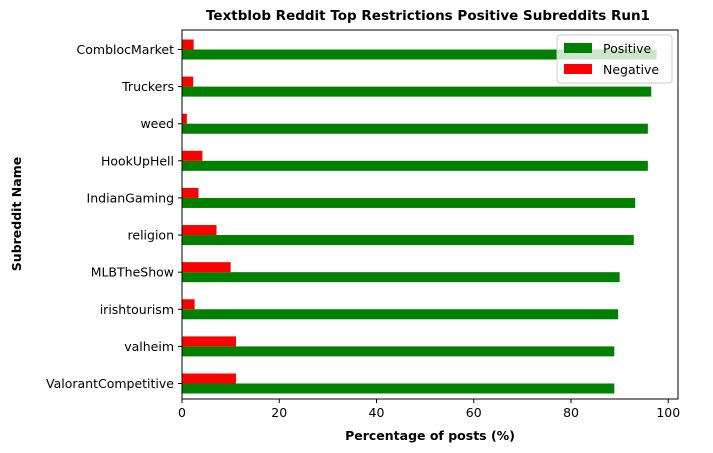 The width and height of the screenshot is (713, 453). I want to click on x-tick-label-60: 60, so click(474, 412).